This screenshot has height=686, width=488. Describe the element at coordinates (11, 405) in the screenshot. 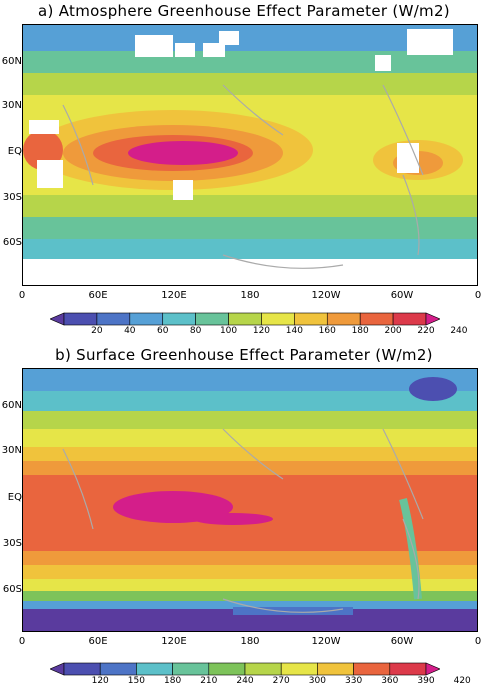

I see `lat-label-60n-b: 60N` at that location.